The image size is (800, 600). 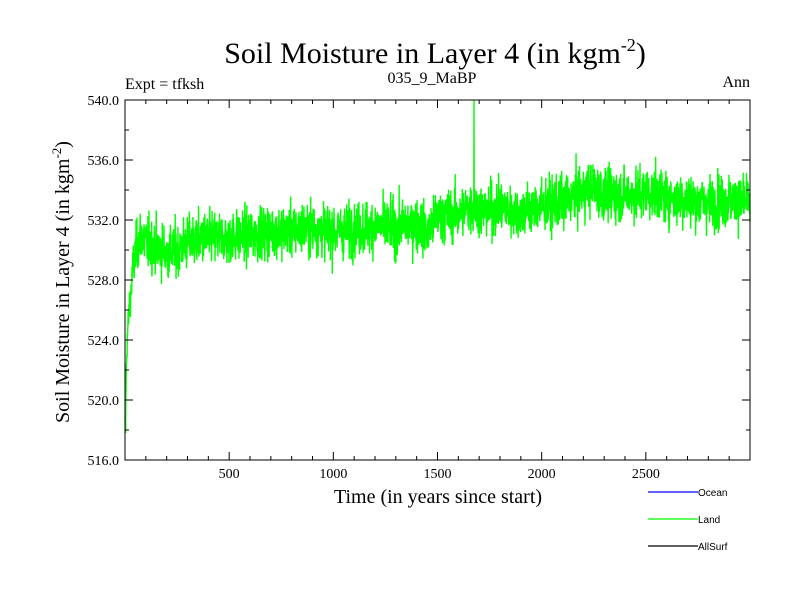 I want to click on y-axis-label-close: ), so click(x=63, y=144).